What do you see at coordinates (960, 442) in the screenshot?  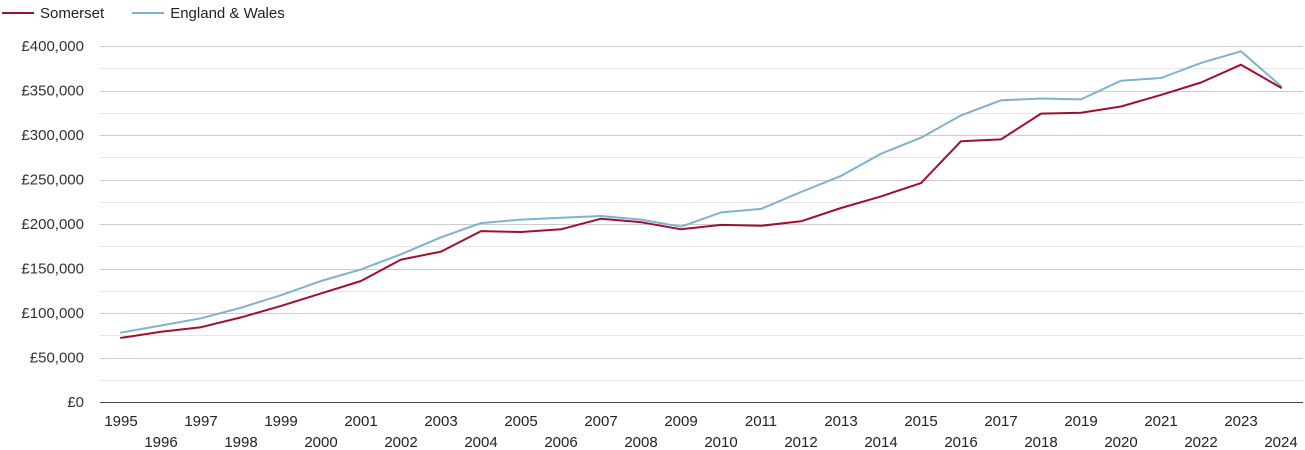 I see `x-tick-label: 2016` at bounding box center [960, 442].